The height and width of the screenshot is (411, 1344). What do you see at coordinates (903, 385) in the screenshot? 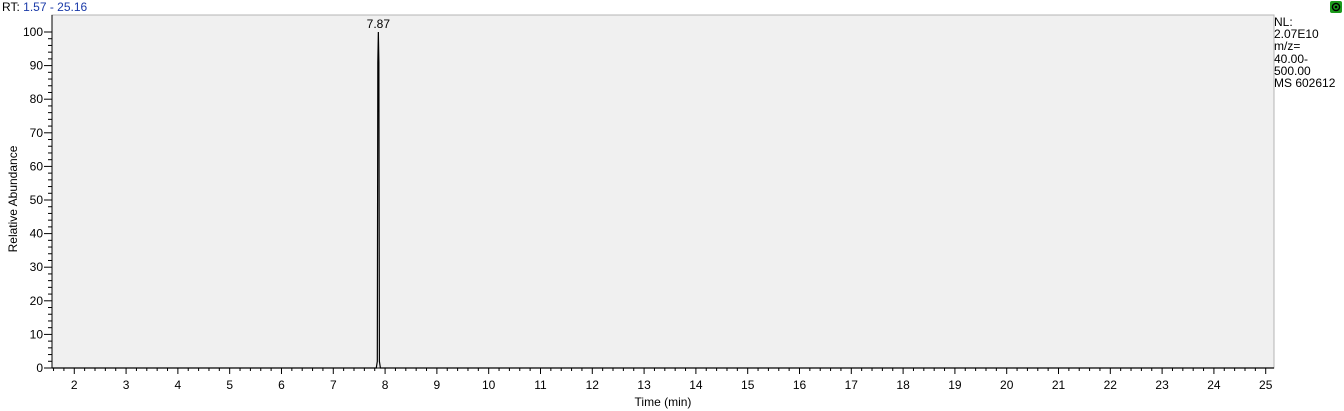
I see `x-tick-label: 18` at bounding box center [903, 385].